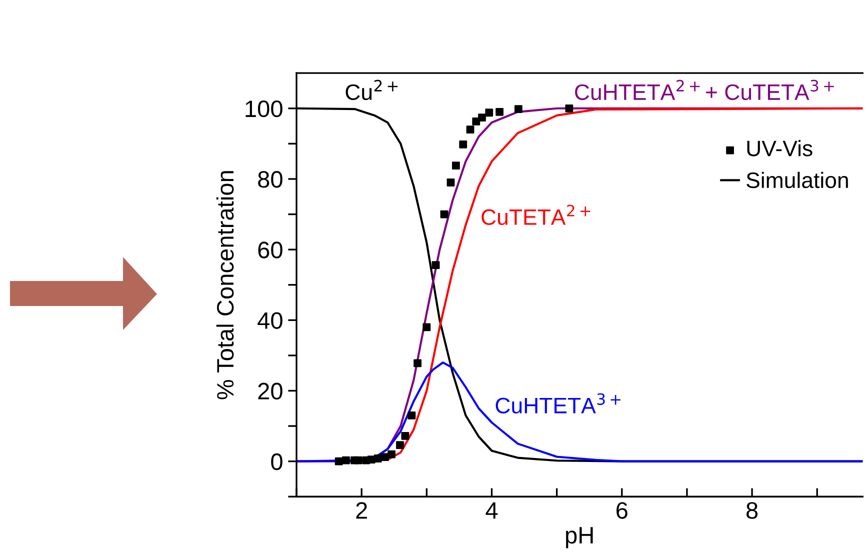 This screenshot has width=867, height=558. What do you see at coordinates (579, 537) in the screenshot?
I see `x-axis-title: pH` at bounding box center [579, 537].